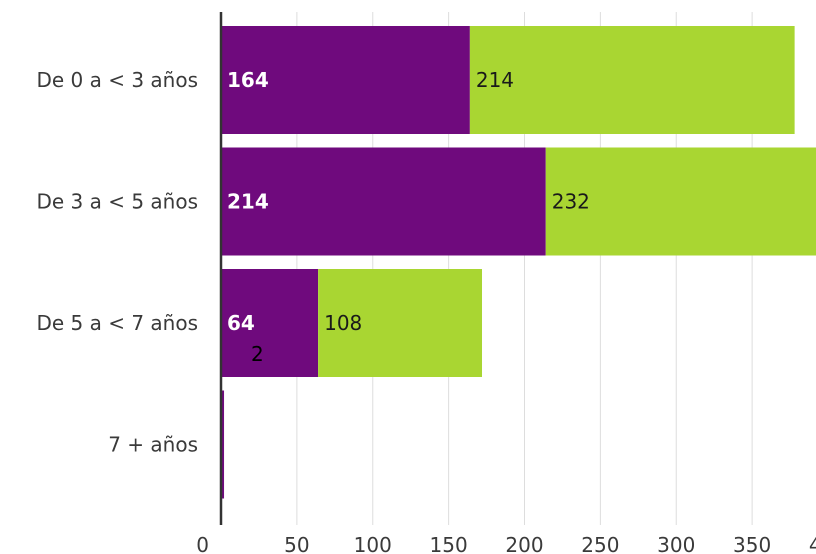 The width and height of the screenshot is (816, 554). What do you see at coordinates (676, 543) in the screenshot?
I see `x-tick-label: 300` at bounding box center [676, 543].